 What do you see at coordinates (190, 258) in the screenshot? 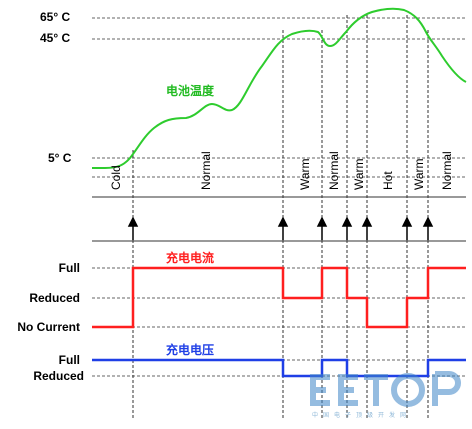
I see `charge-current-label: 充电电流` at bounding box center [190, 258].